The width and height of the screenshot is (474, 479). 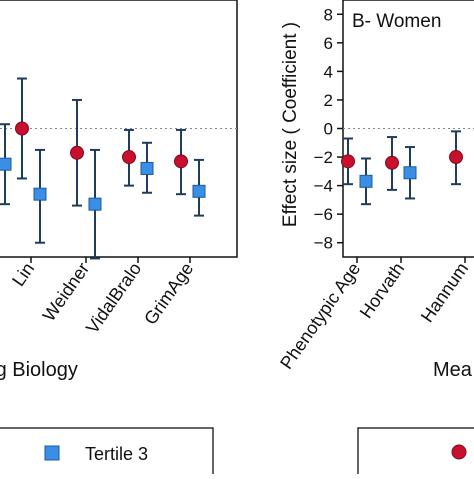 What do you see at coordinates (290, 124) in the screenshot?
I see `y-axis-label: Effect size ( Coefficient )` at bounding box center [290, 124].